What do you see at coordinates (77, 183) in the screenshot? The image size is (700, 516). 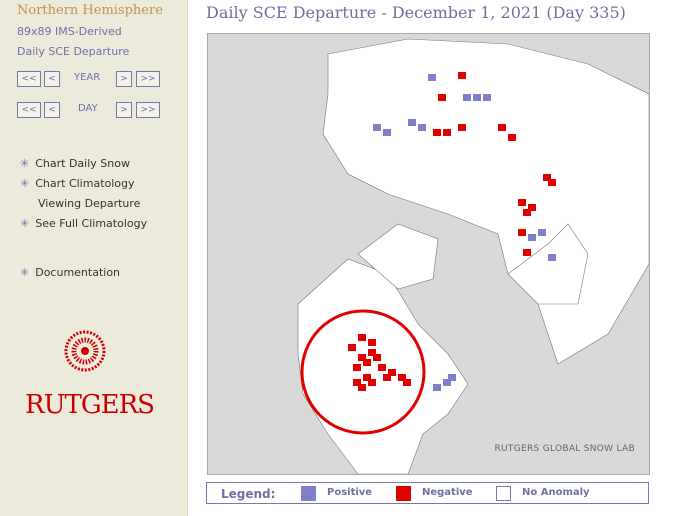 I see `menu-chart-climatology: ✳ Chart Climatology` at bounding box center [77, 183].